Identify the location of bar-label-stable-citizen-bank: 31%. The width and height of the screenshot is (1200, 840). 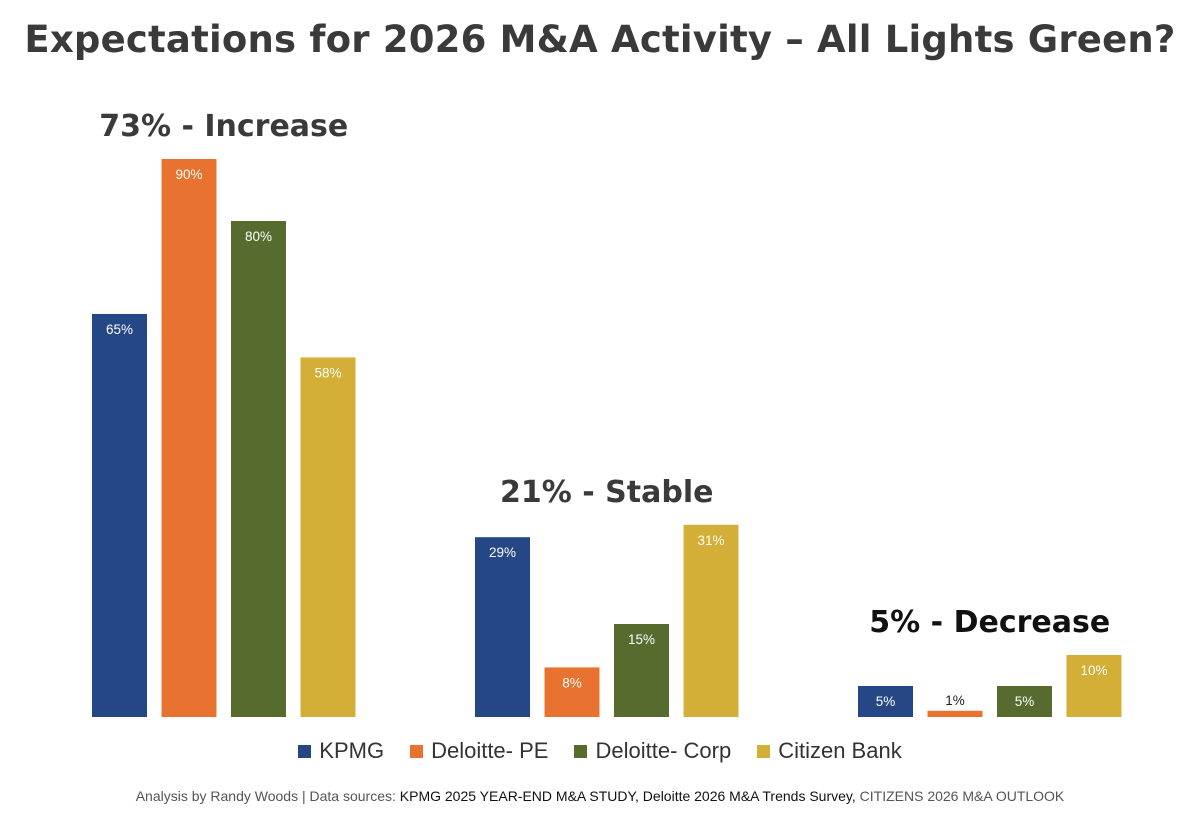
(710, 540).